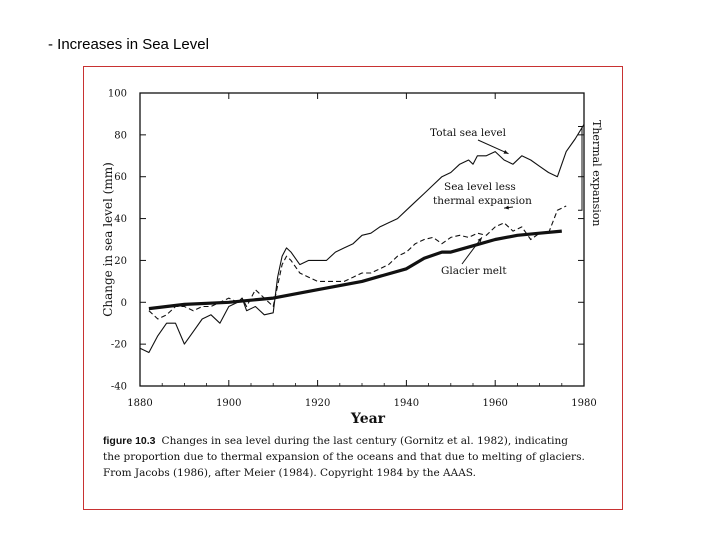 The height and width of the screenshot is (540, 720). I want to click on x-tick-label: 1940, so click(406, 403).